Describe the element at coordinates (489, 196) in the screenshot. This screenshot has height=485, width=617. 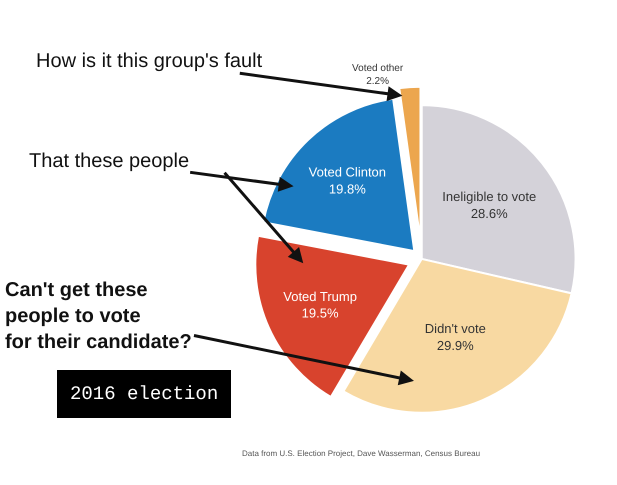
I see `slice-label: Ineligible to vote` at that location.